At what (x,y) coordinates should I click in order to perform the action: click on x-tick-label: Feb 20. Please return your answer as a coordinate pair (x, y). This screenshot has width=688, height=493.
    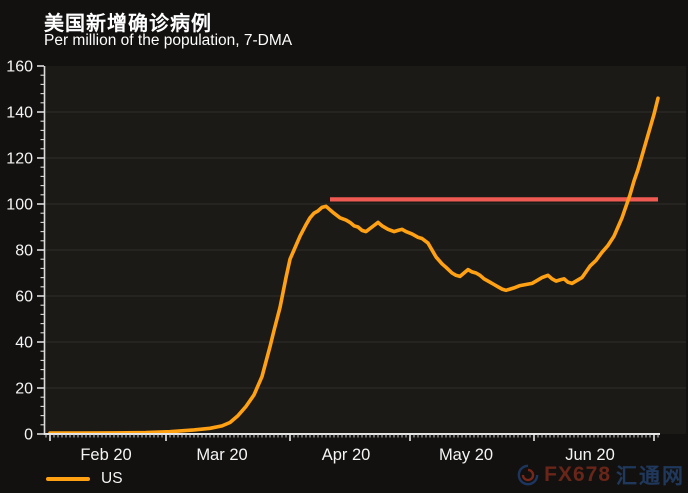
    Looking at the image, I should click on (105, 455).